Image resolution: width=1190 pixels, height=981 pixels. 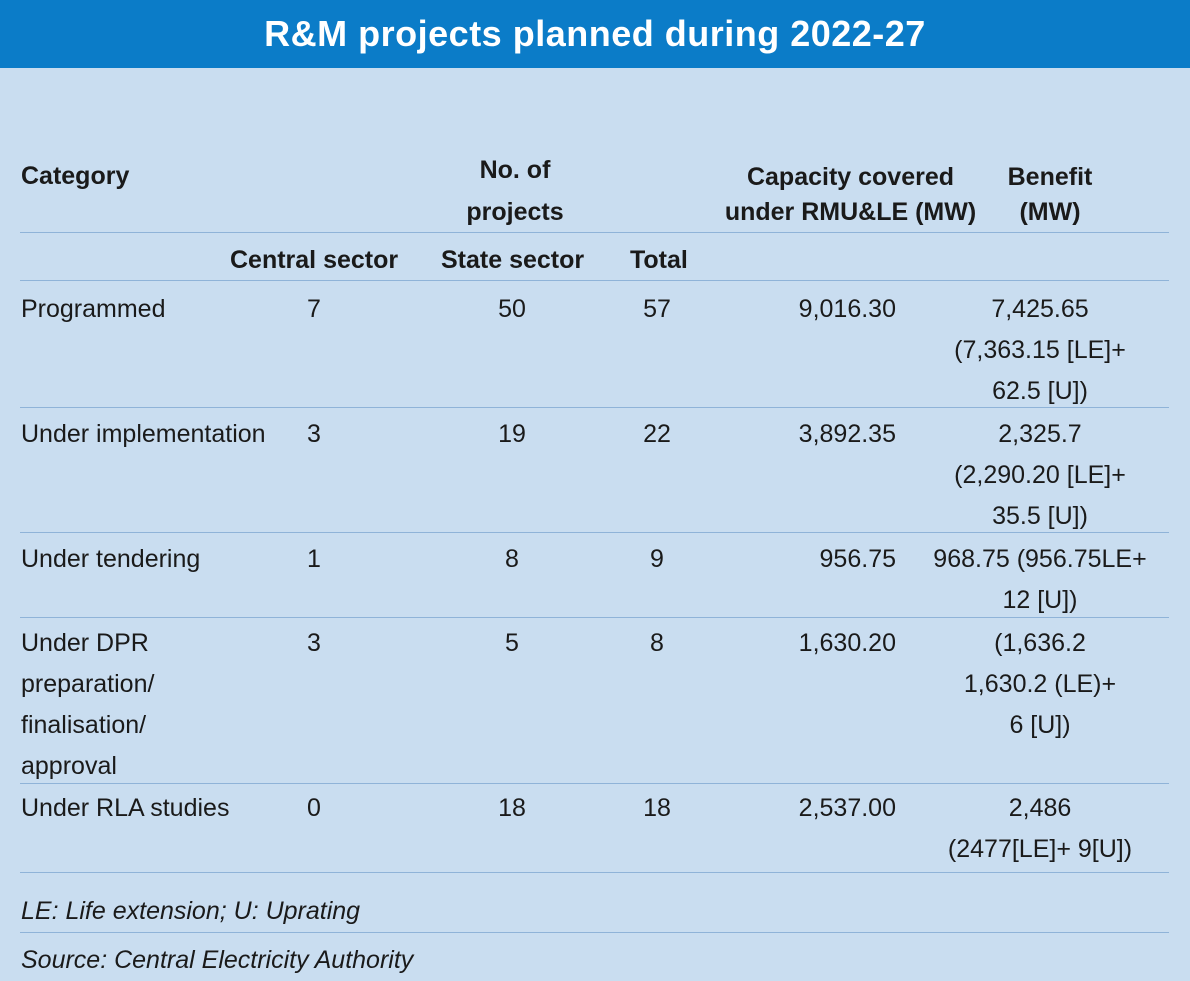 I want to click on row-category: Programmed, so click(x=93, y=309).